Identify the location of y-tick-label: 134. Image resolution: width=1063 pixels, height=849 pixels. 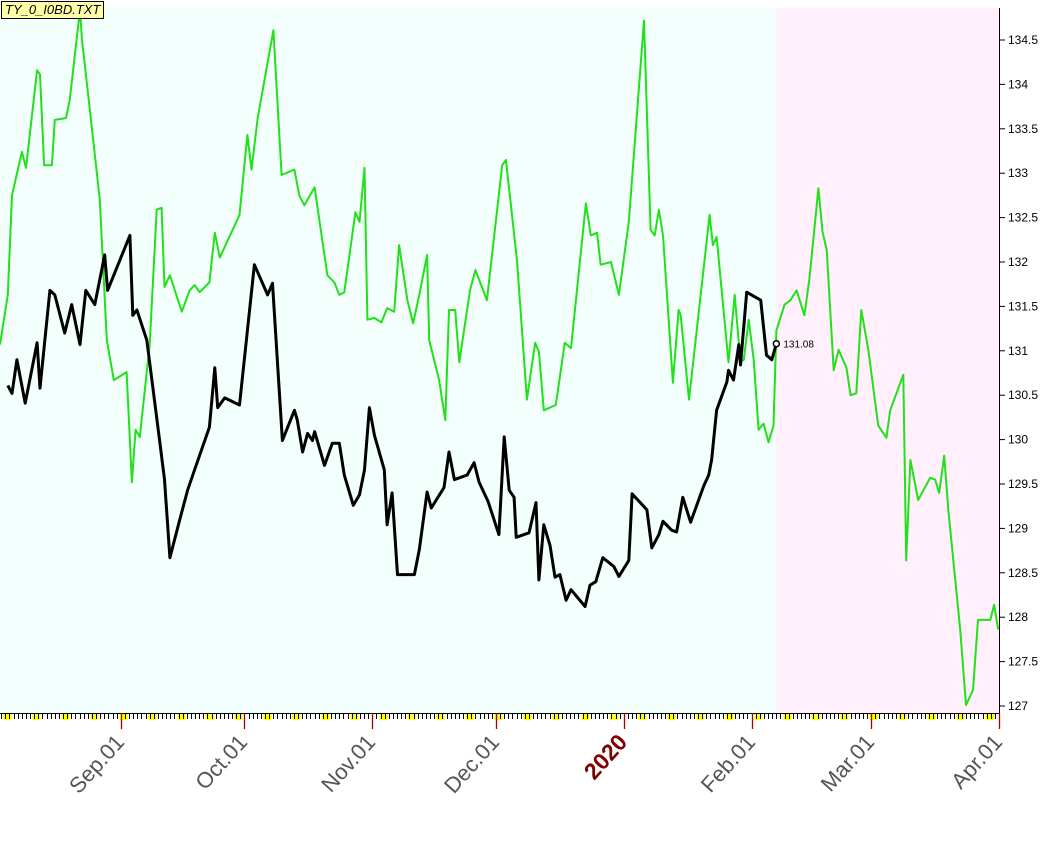
(1018, 84).